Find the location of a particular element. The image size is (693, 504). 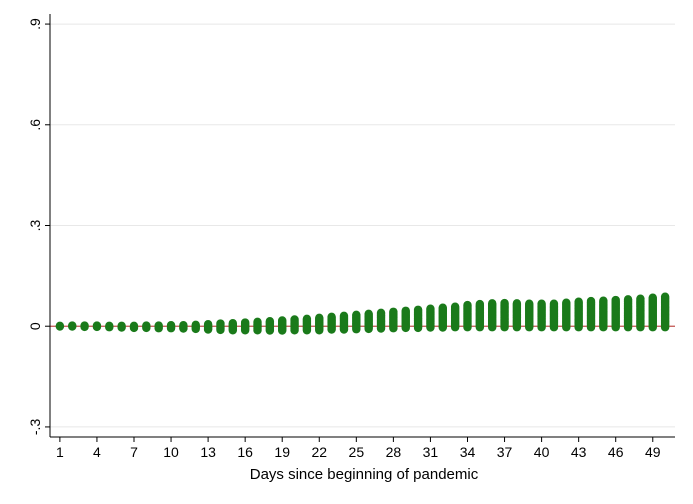

y-tick-label: -.3 is located at coordinates (35, 427).